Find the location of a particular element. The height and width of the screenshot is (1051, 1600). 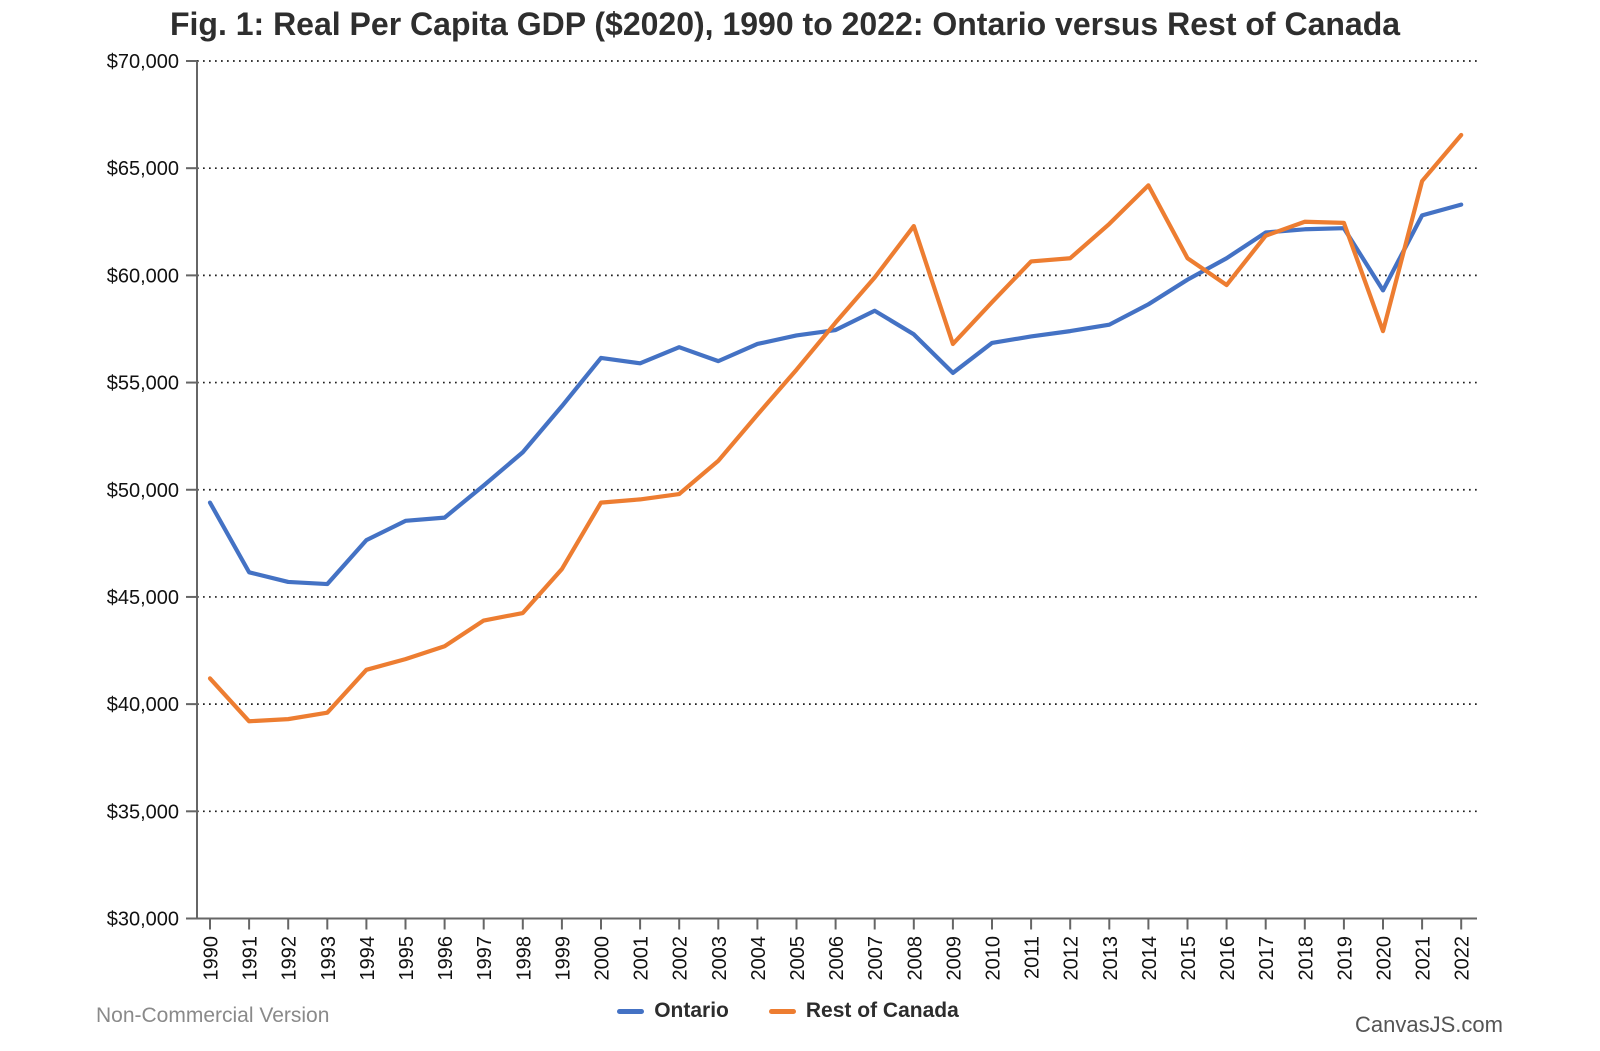

chart-legend: Ontario Rest of Canada is located at coordinates (788, 1011).